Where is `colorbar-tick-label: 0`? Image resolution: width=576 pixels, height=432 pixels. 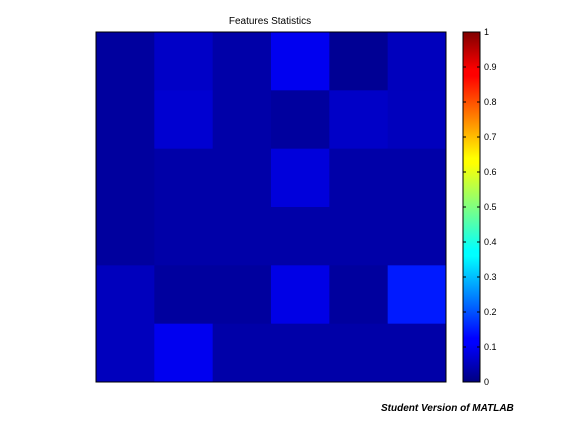 colorbar-tick-label: 0 is located at coordinates (486, 382).